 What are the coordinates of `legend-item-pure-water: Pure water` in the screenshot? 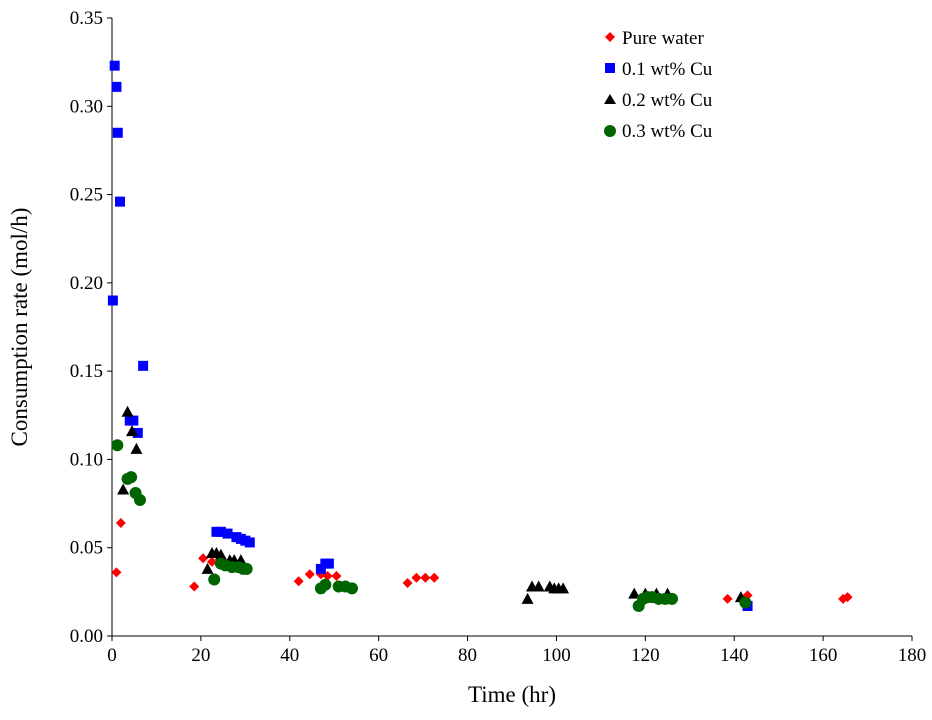 It's located at (654, 38).